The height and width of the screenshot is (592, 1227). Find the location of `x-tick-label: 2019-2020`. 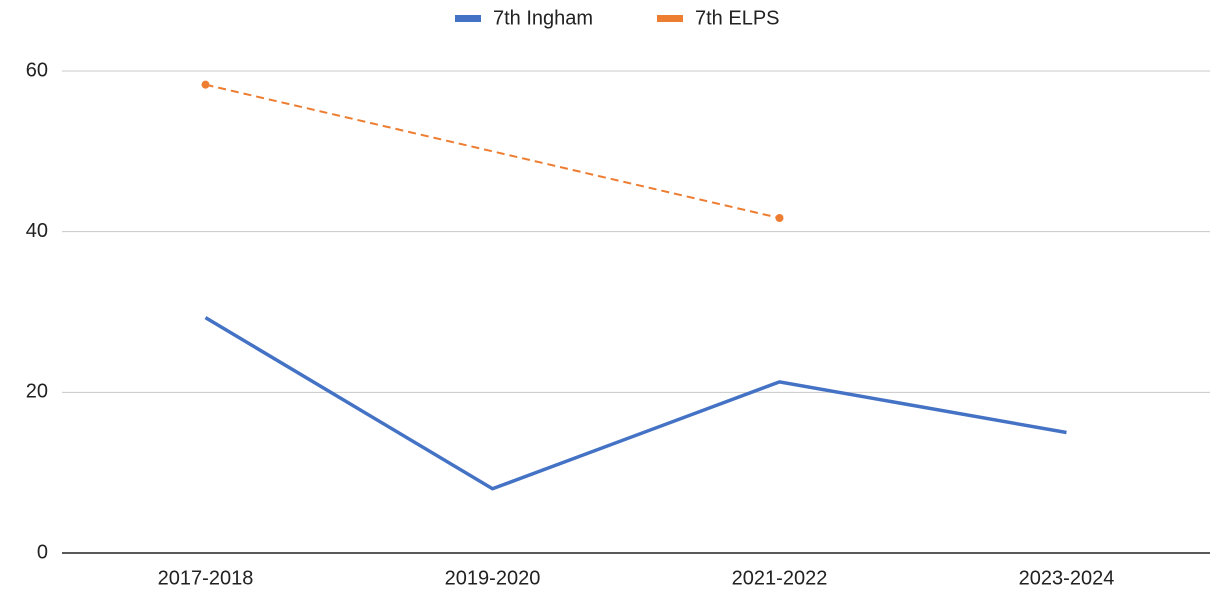

x-tick-label: 2019-2020 is located at coordinates (493, 578).